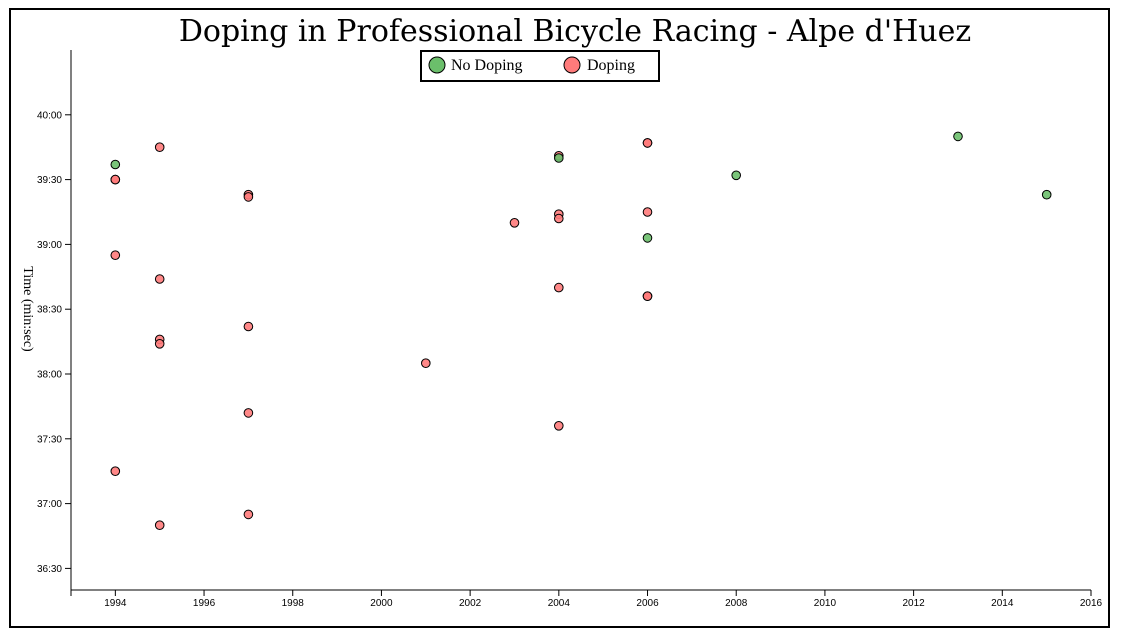 The height and width of the screenshot is (642, 1138). Describe the element at coordinates (49, 310) in the screenshot. I see `y-tick-label: 38:30` at that location.